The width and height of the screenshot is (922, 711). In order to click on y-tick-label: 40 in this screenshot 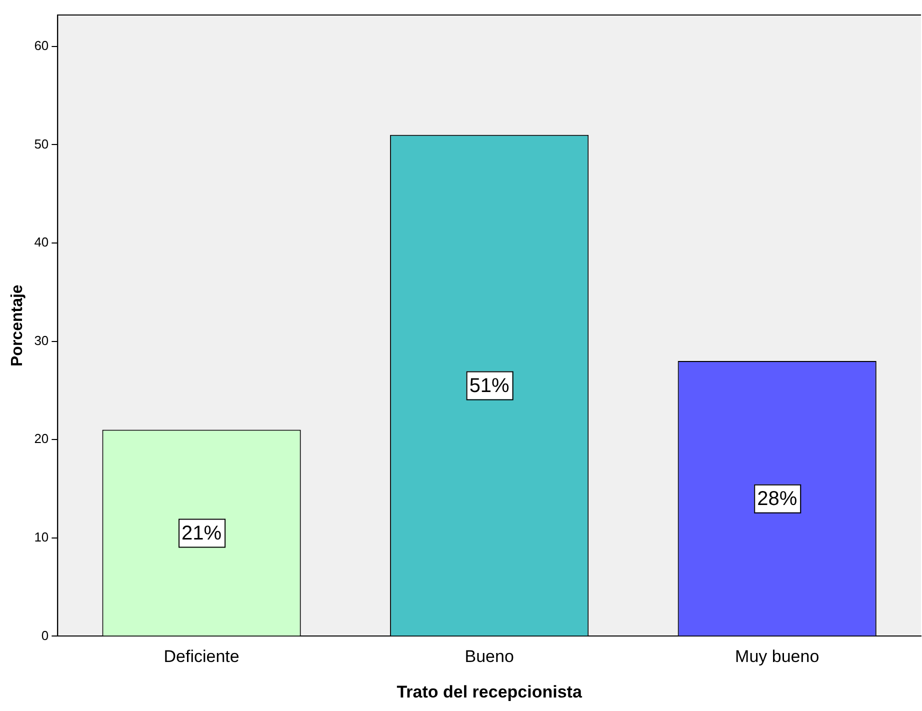, I will do `click(41, 242)`.